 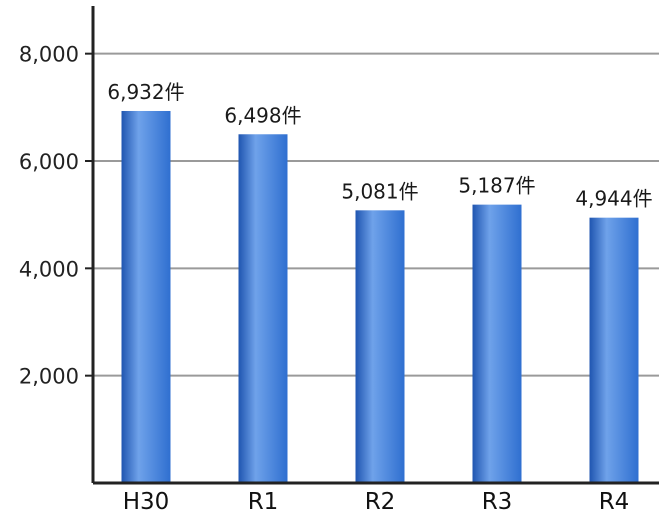 I want to click on x-category-label: R3, so click(x=497, y=502).